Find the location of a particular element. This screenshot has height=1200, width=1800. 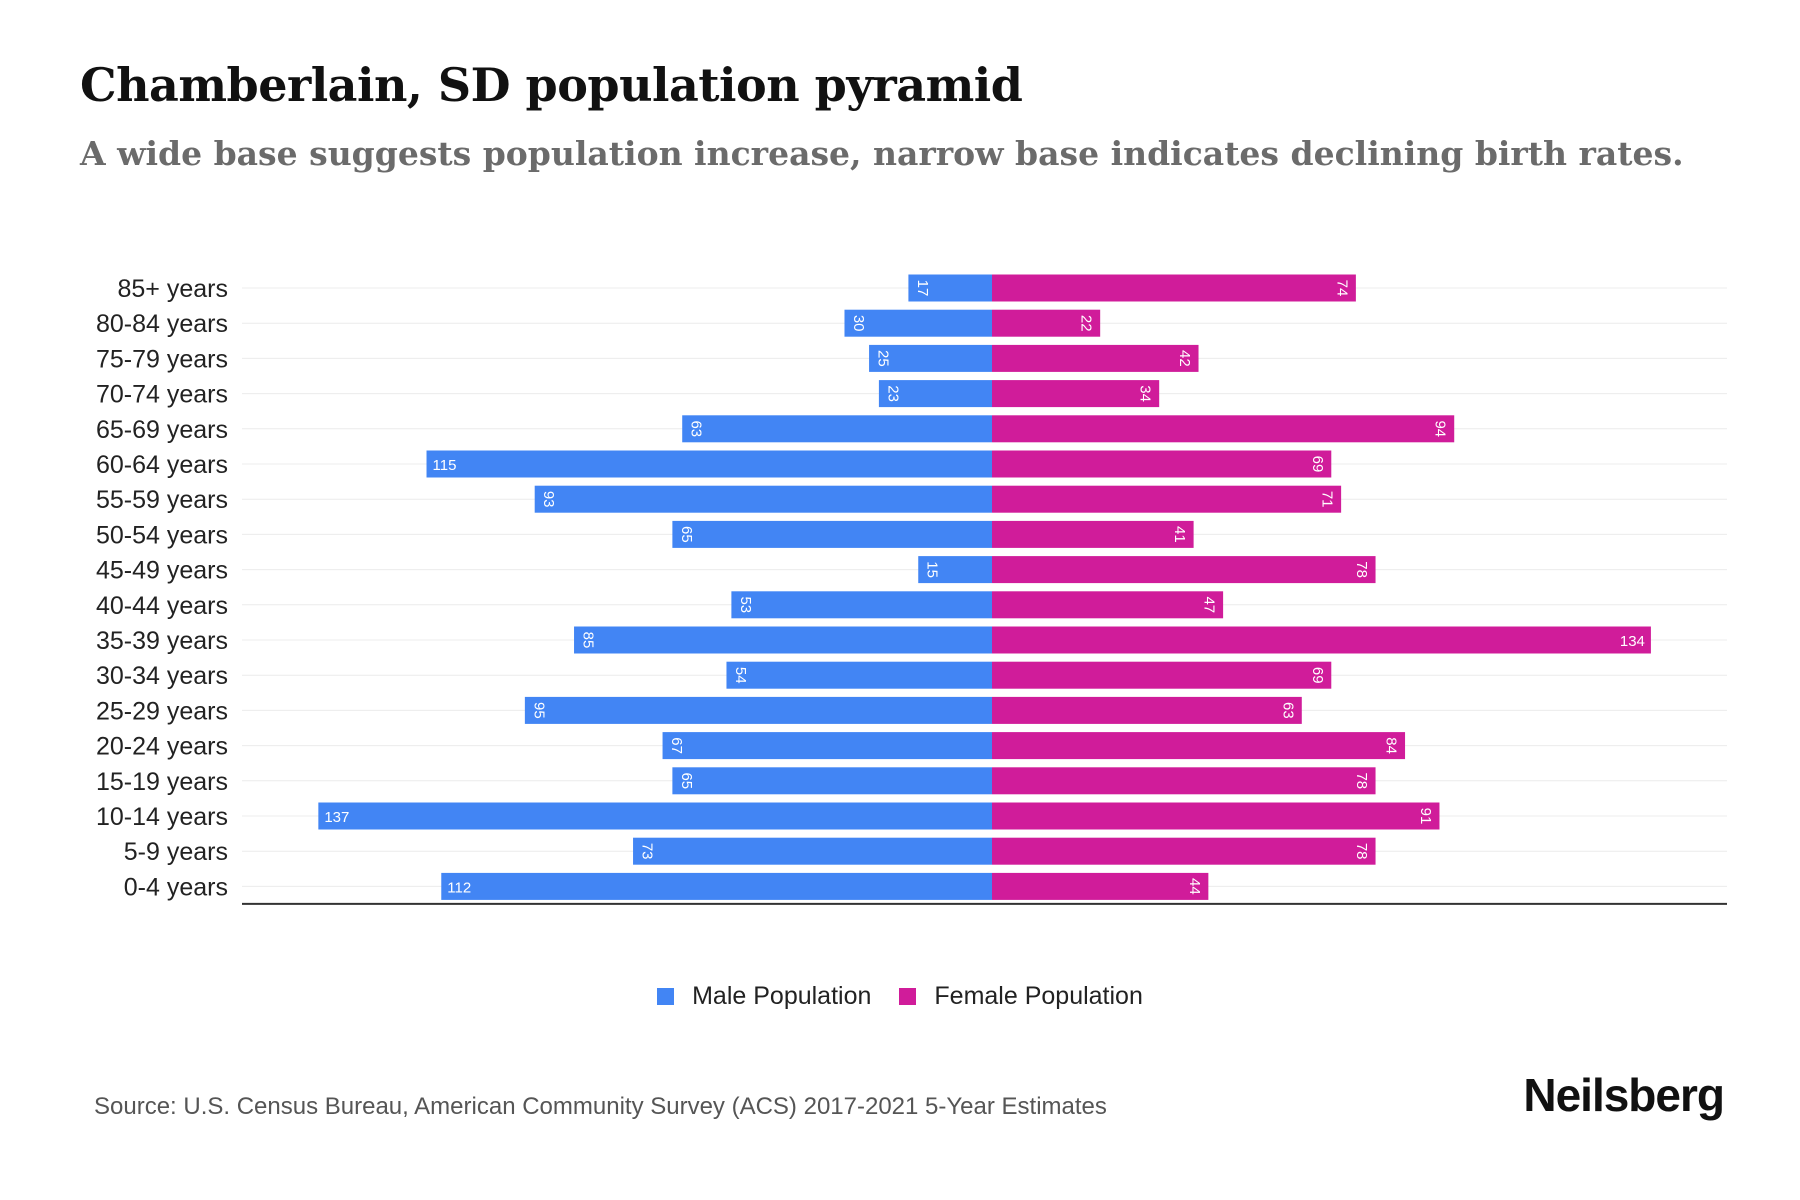

bar-male-60-64-years is located at coordinates (709, 464).